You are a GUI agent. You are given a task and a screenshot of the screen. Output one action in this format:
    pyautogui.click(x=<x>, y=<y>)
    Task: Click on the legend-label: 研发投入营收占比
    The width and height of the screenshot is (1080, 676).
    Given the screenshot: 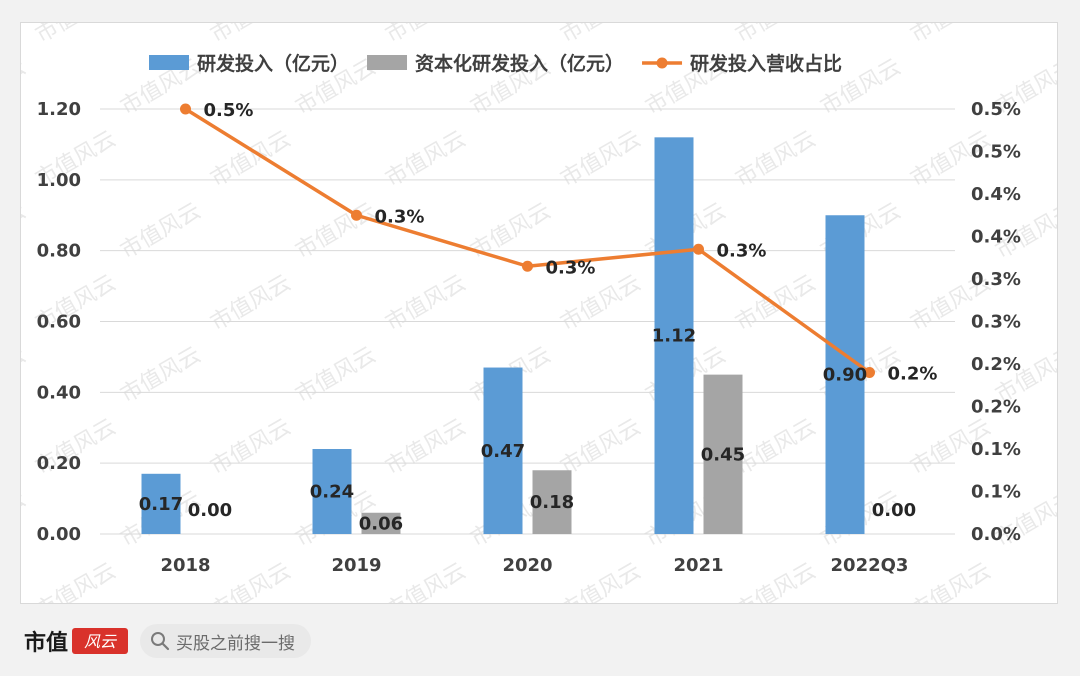 What is the action you would take?
    pyautogui.click(x=766, y=63)
    